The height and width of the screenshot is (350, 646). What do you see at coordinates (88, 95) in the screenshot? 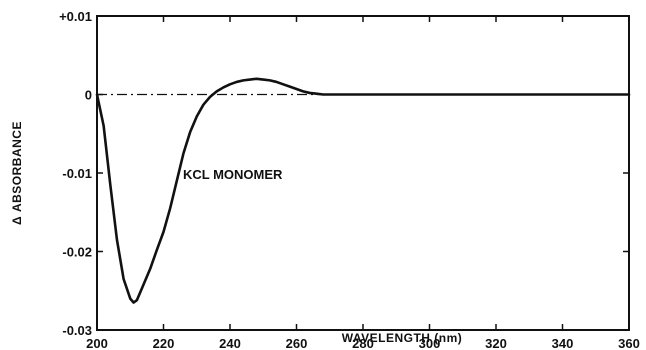
I see `y-tick-label-1: 0` at bounding box center [88, 95].